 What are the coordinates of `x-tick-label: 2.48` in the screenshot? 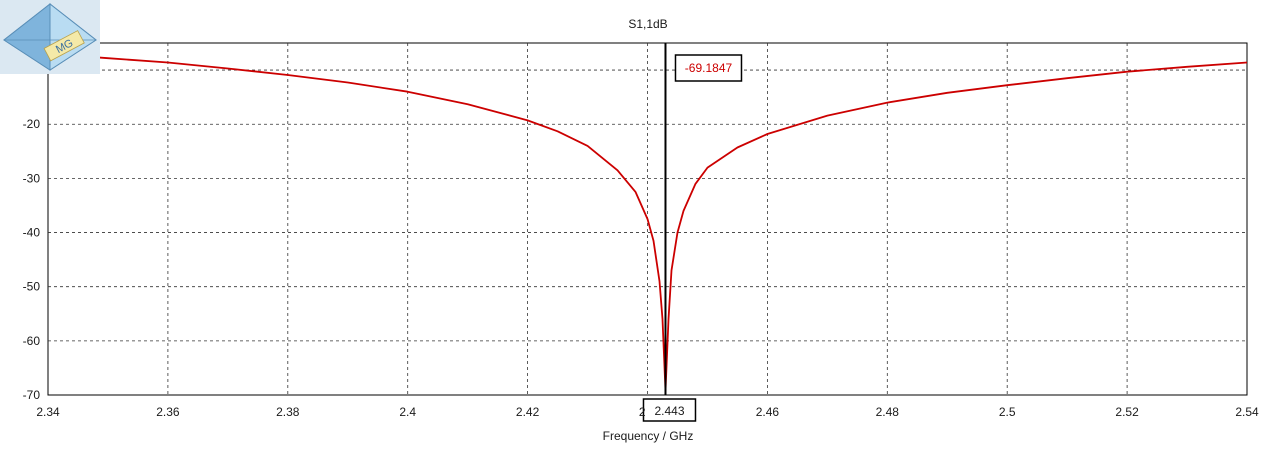 It's located at (888, 412).